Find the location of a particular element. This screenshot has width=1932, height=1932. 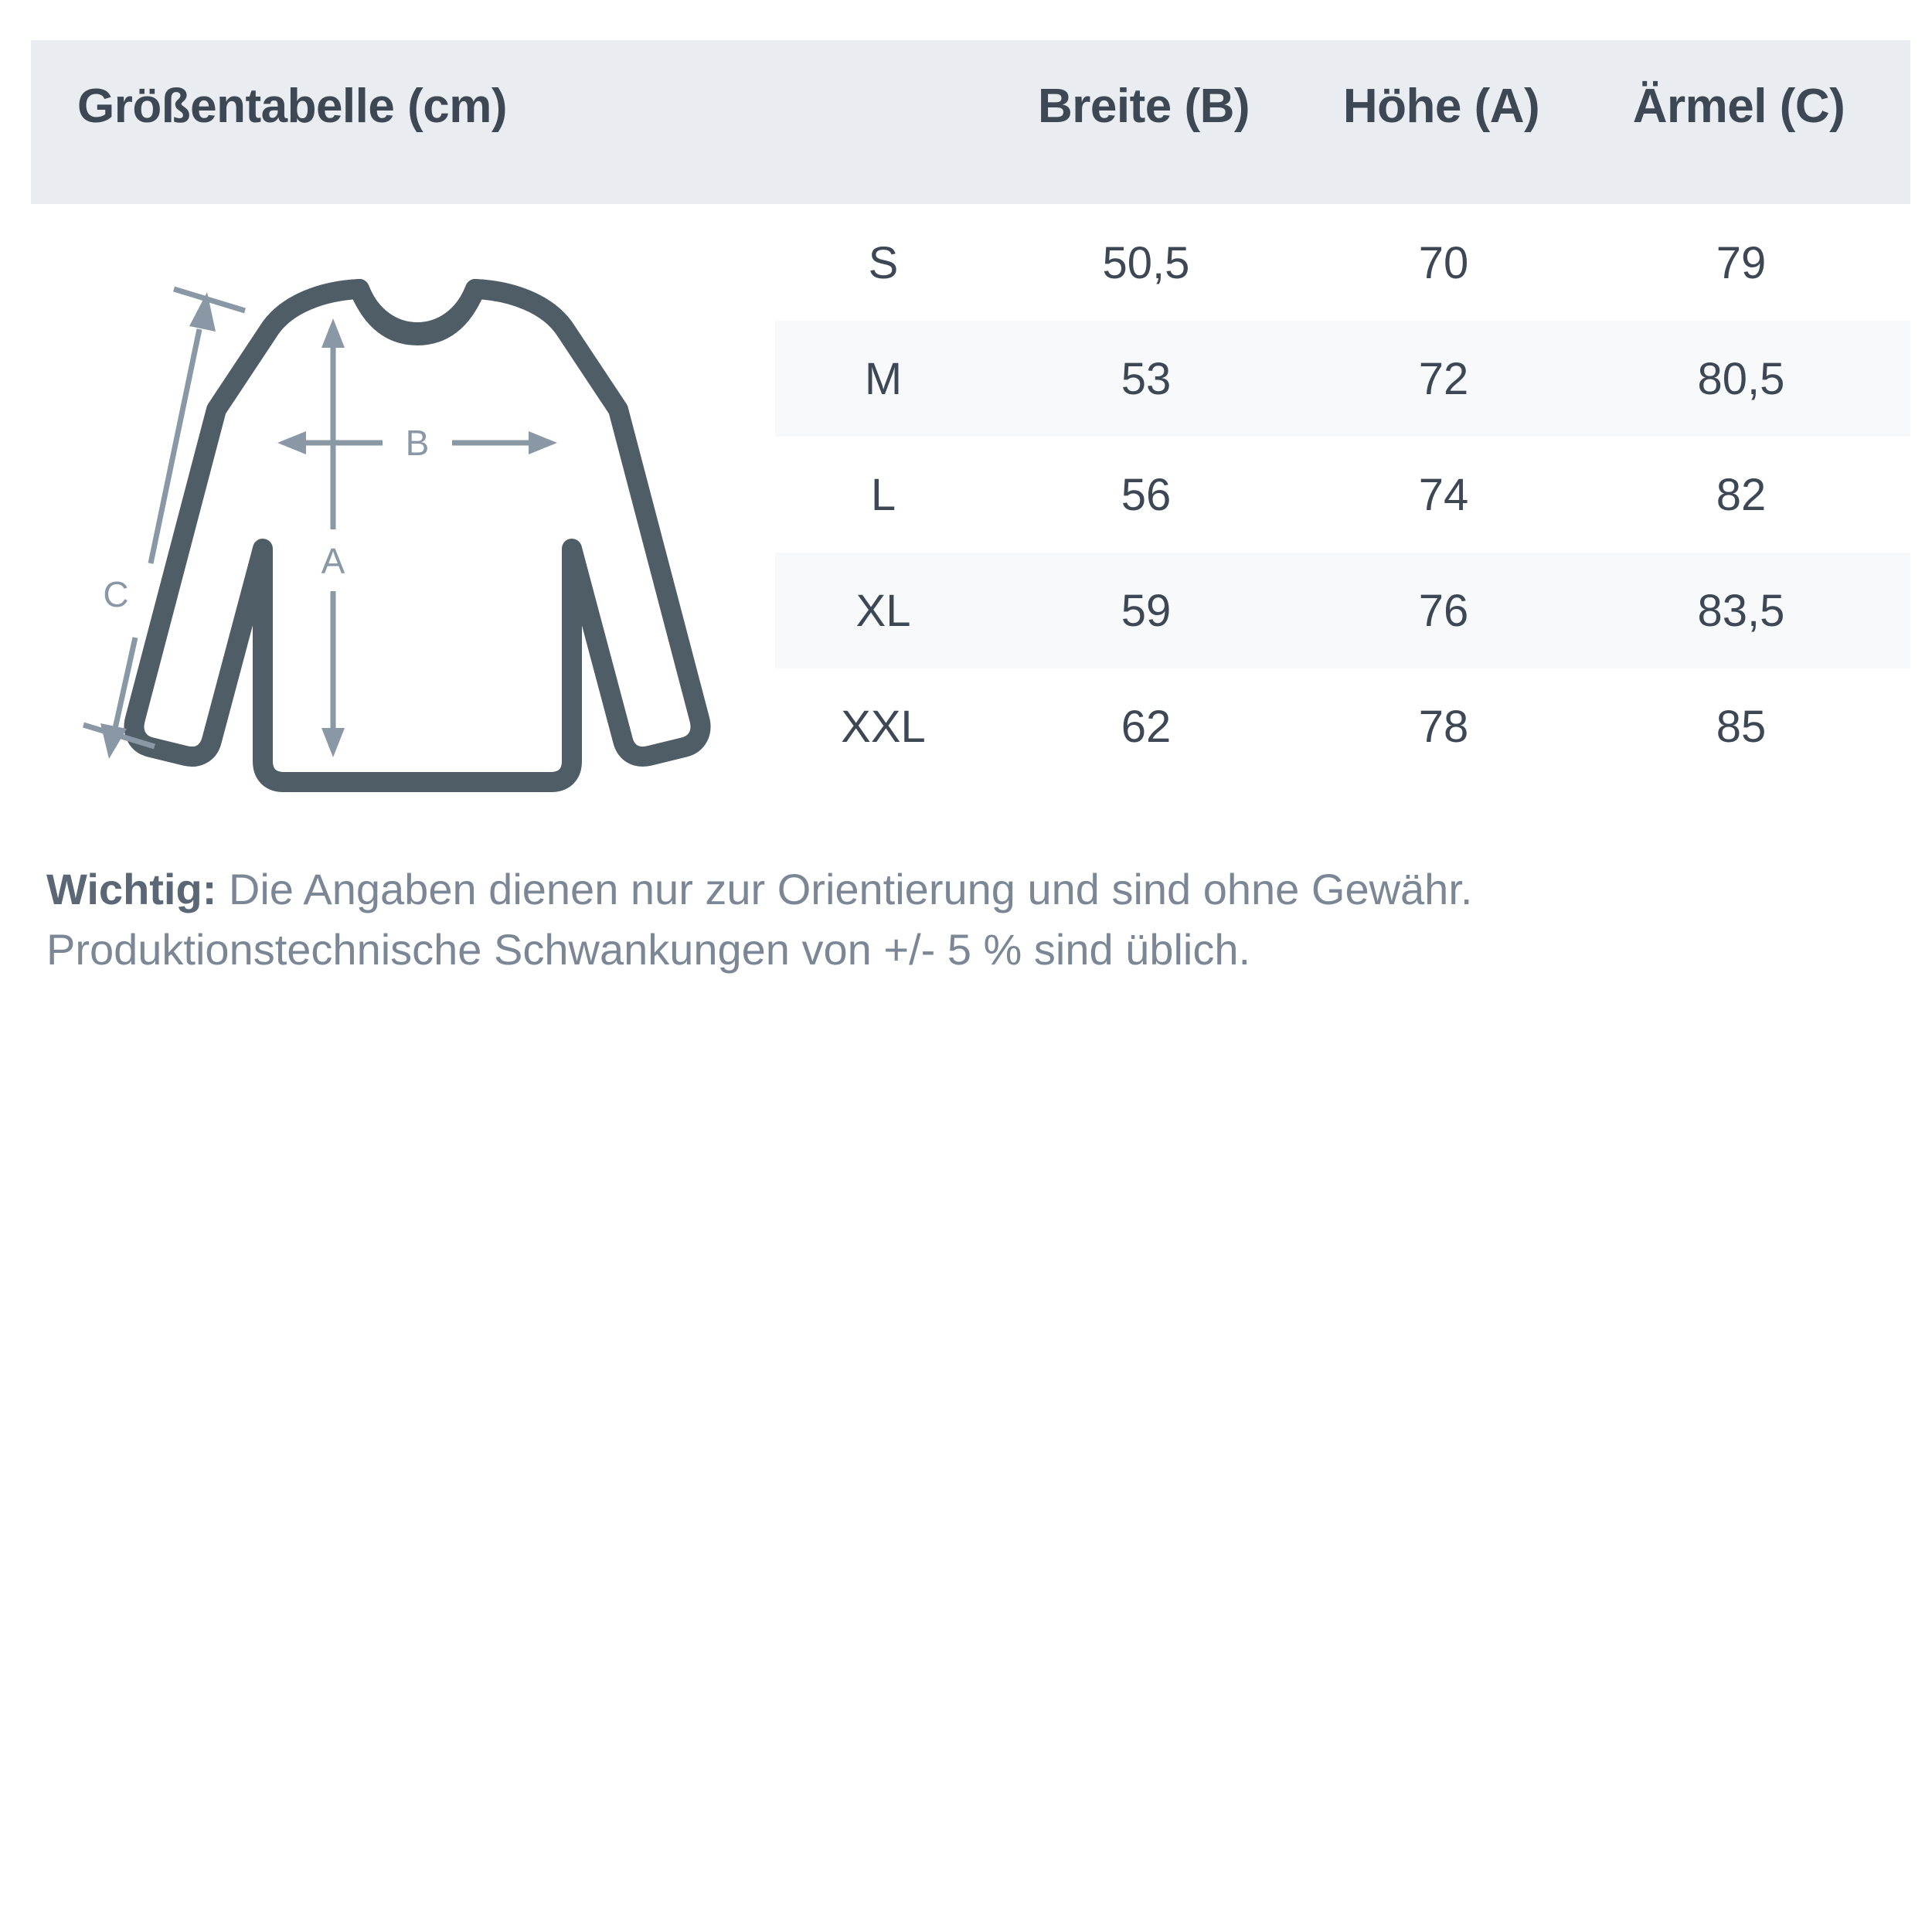

cell-aermel: 85 is located at coordinates (1742, 727).